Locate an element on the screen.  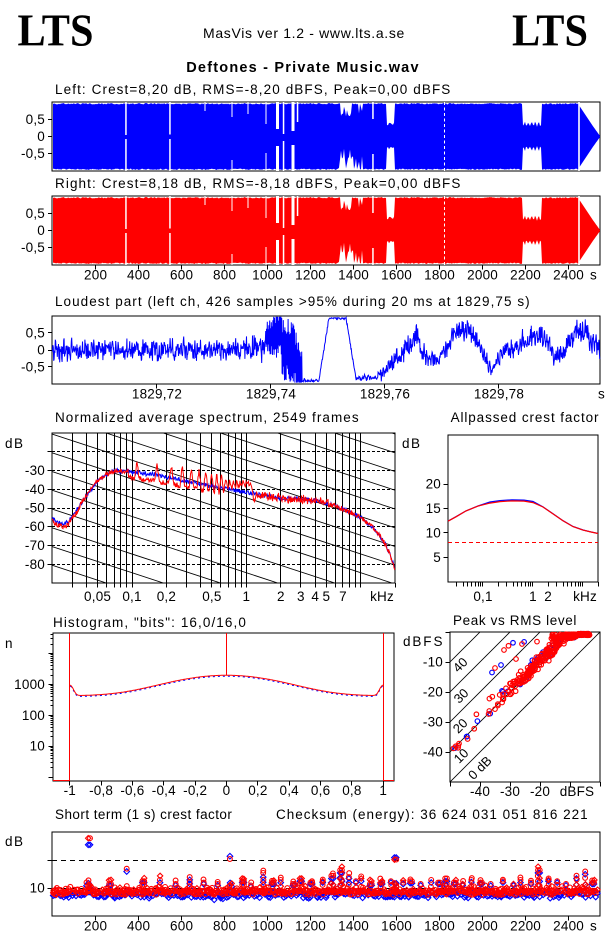
svg-text: 3 is located at coordinates (301, 596).